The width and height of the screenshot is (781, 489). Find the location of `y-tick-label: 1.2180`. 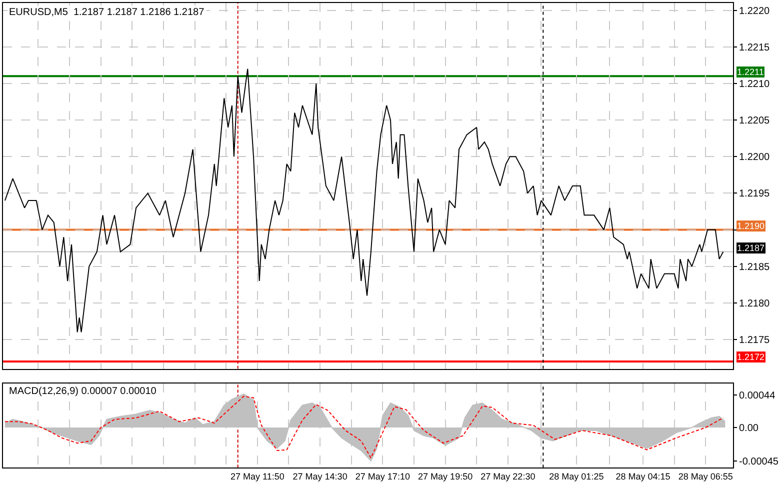

y-tick-label: 1.2180 is located at coordinates (754, 304).